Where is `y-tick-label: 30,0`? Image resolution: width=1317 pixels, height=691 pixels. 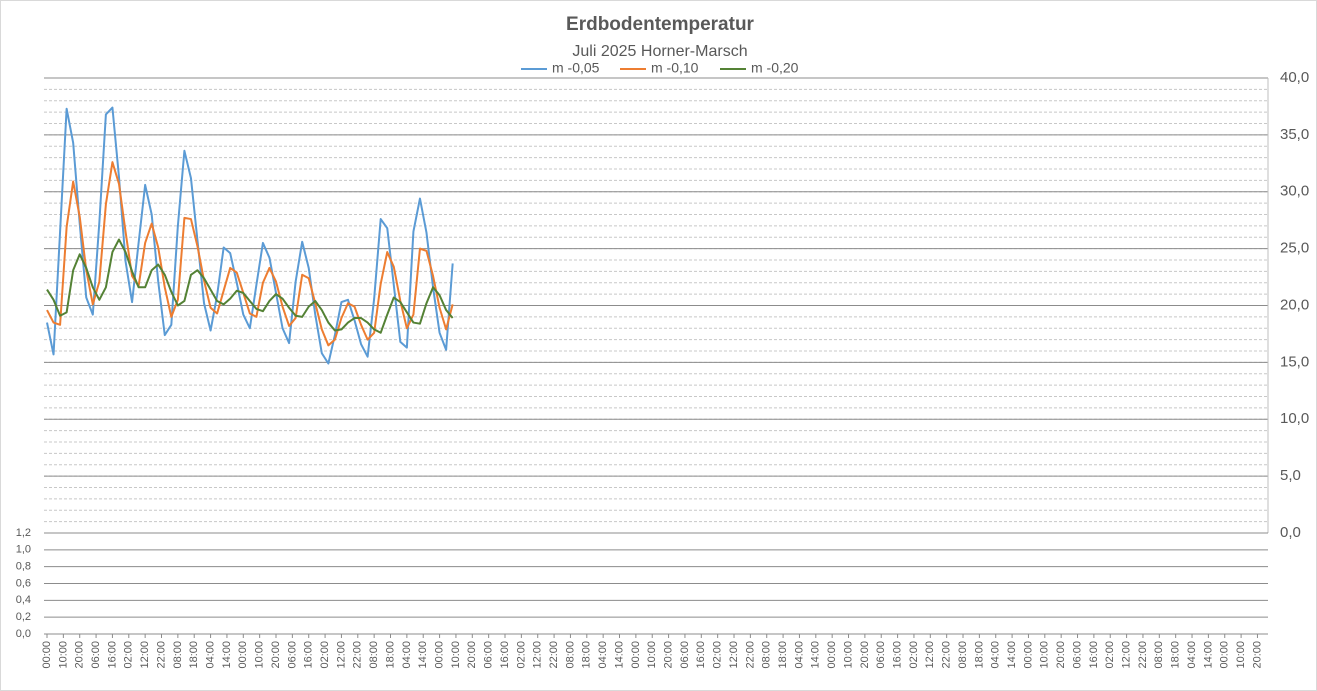 y-tick-label: 30,0 is located at coordinates (1294, 191).